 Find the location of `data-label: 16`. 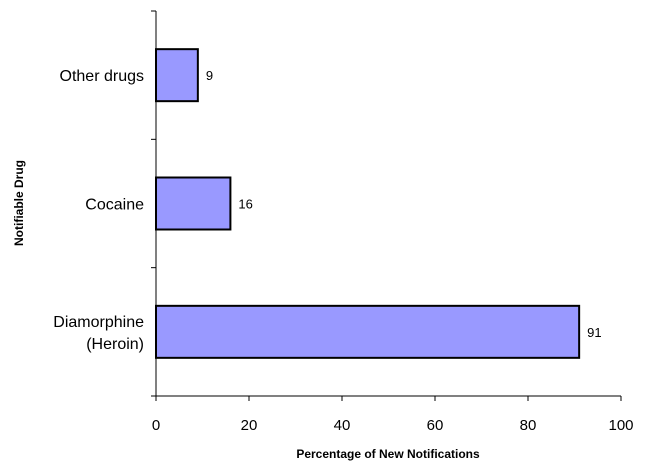

data-label: 16 is located at coordinates (245, 204).